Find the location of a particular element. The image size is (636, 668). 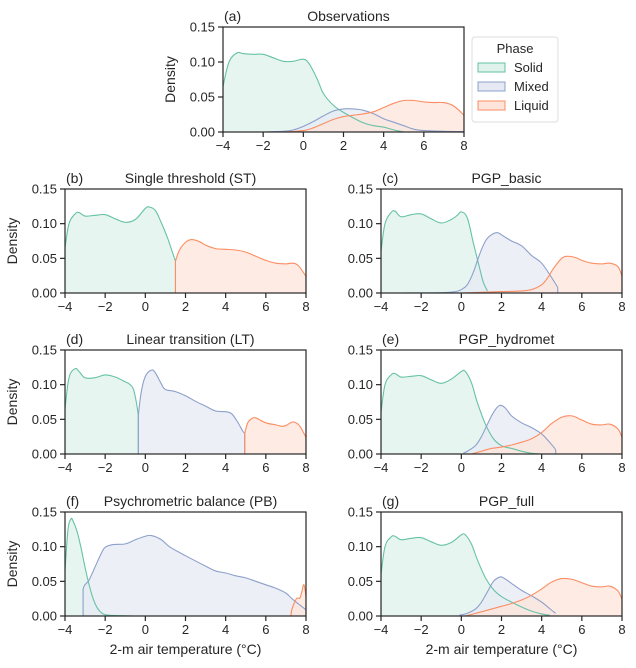

area-solid-d is located at coordinates (102, 411).